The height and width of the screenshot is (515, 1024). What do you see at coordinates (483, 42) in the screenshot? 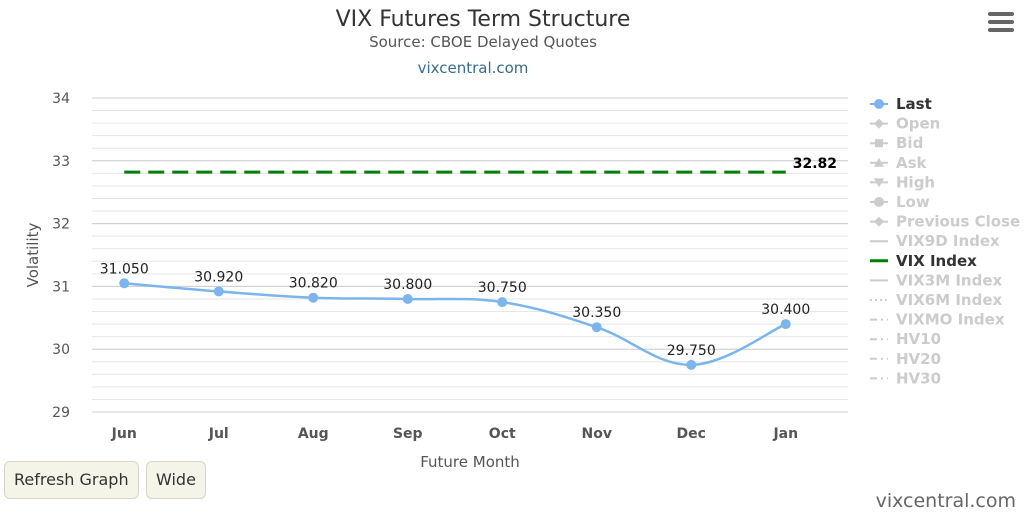
I see `chart-subtitle: Source: CBOE Delayed Quotes` at bounding box center [483, 42].